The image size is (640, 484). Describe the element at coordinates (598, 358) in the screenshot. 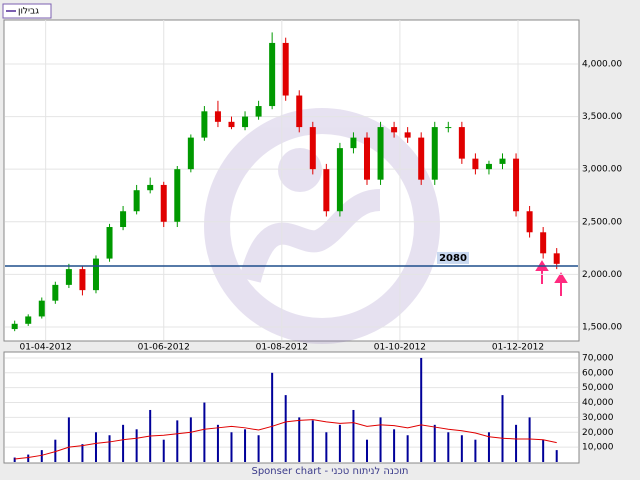

I see `y-tick-label: 70,000` at that location.